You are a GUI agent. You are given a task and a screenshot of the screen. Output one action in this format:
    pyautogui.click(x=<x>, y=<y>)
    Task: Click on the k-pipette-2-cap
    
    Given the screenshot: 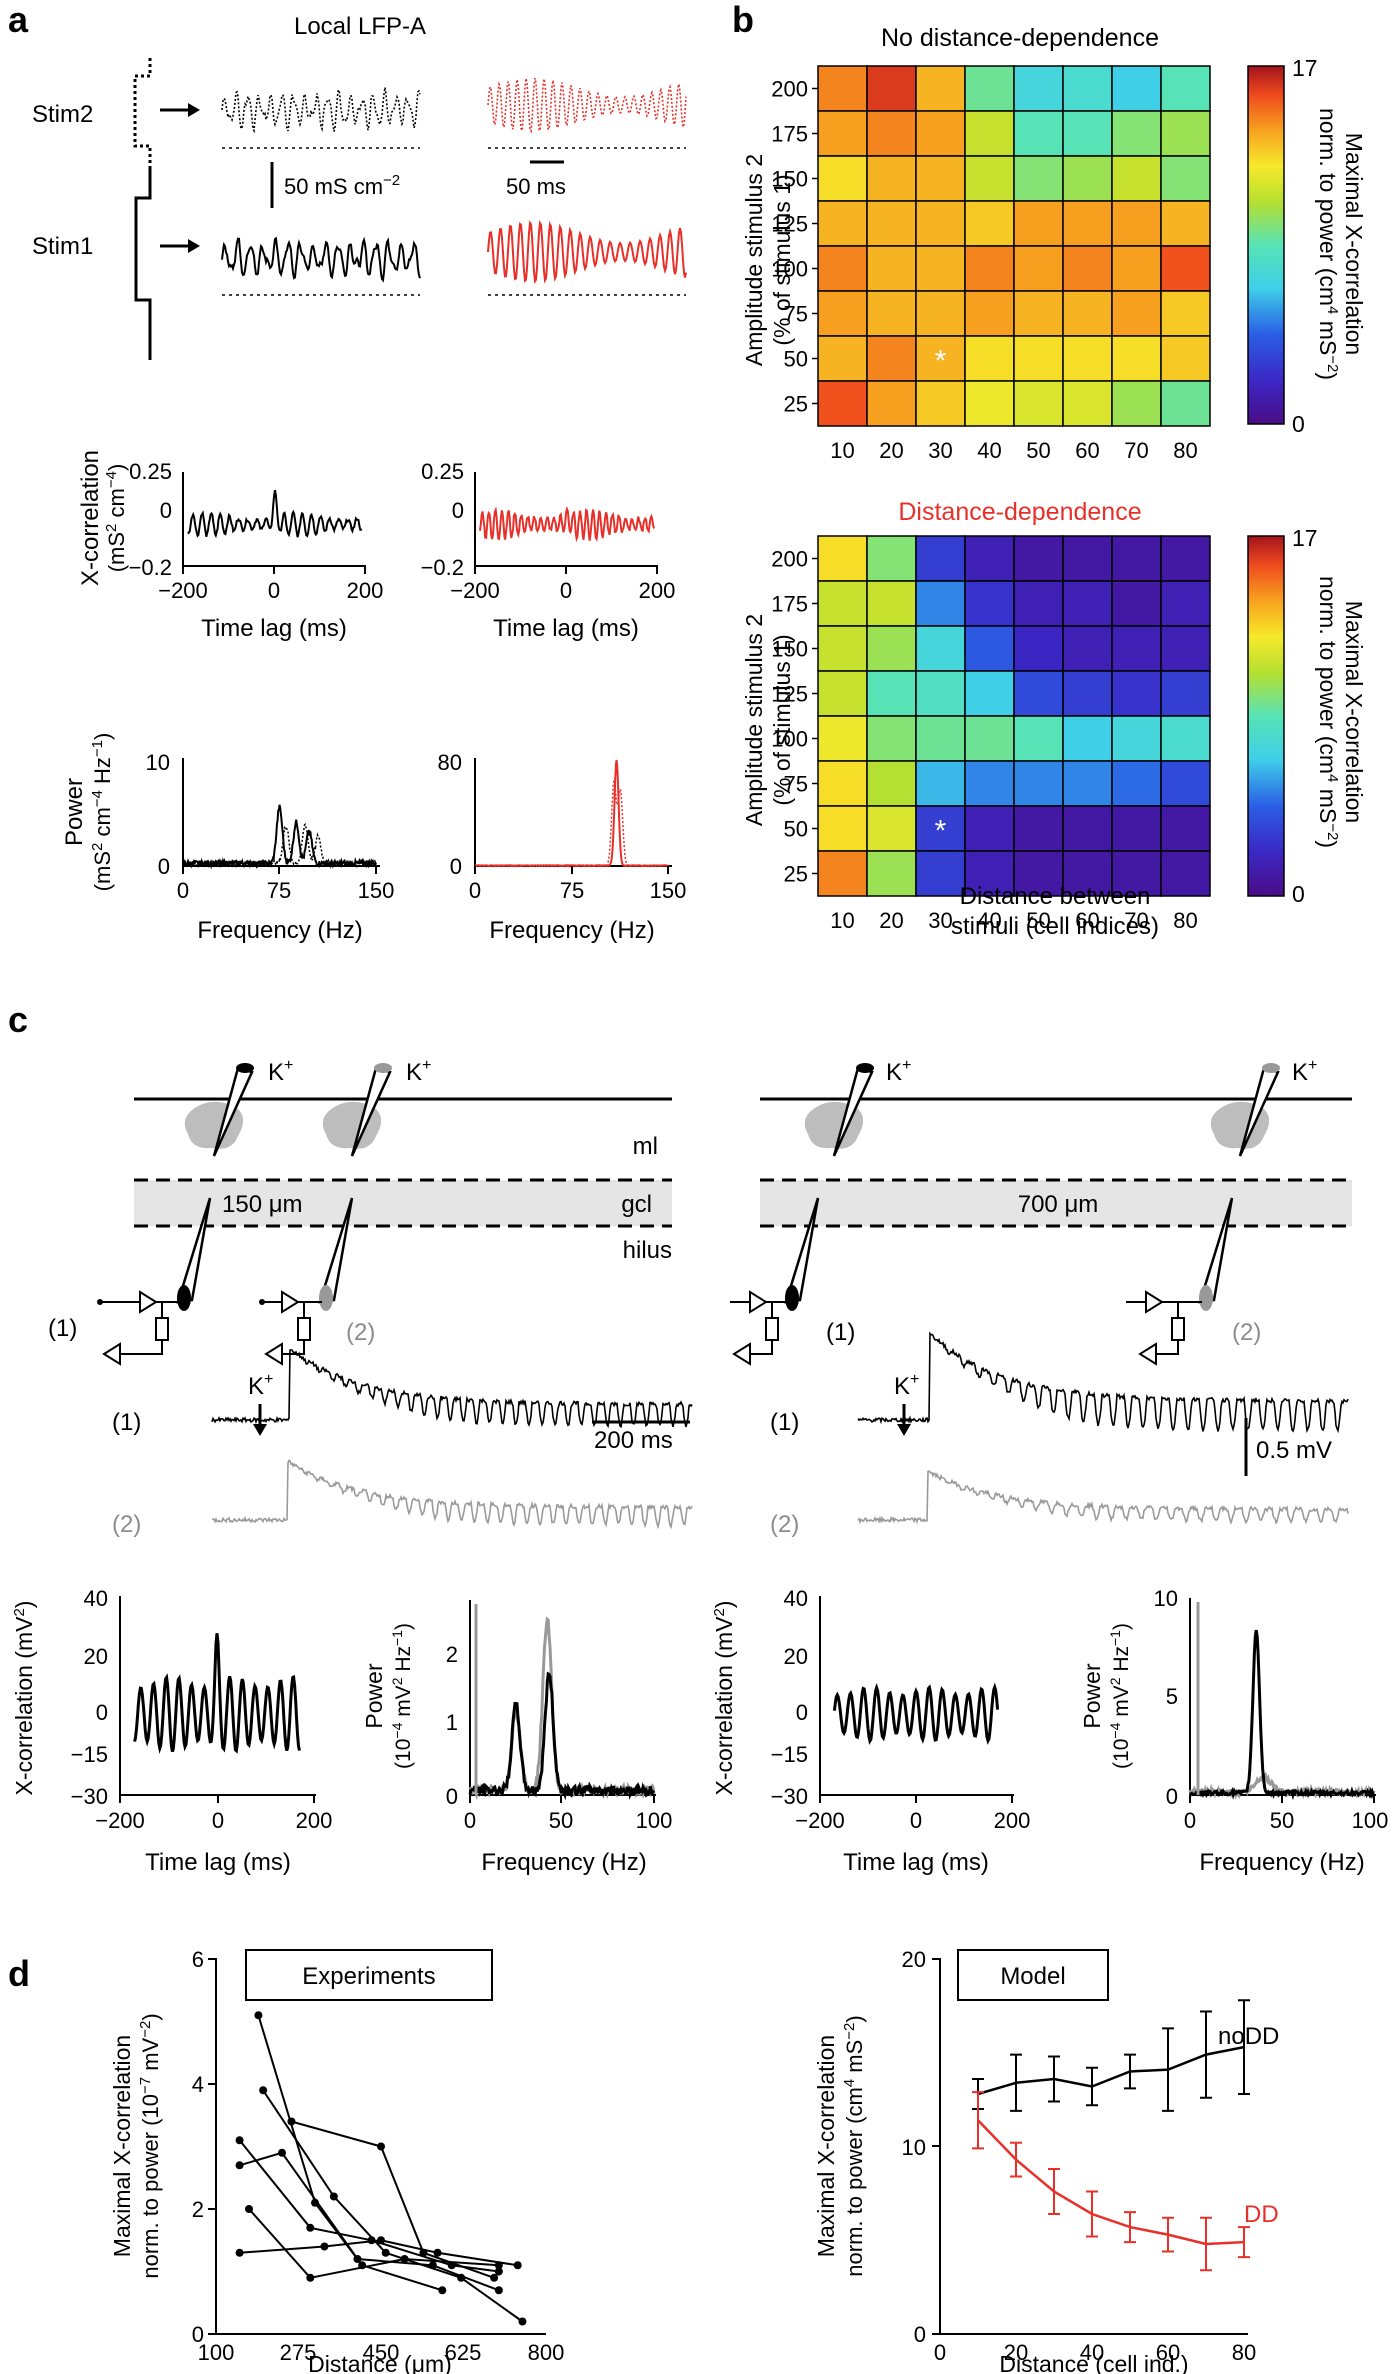 What is the action you would take?
    pyautogui.click(x=383, y=1068)
    